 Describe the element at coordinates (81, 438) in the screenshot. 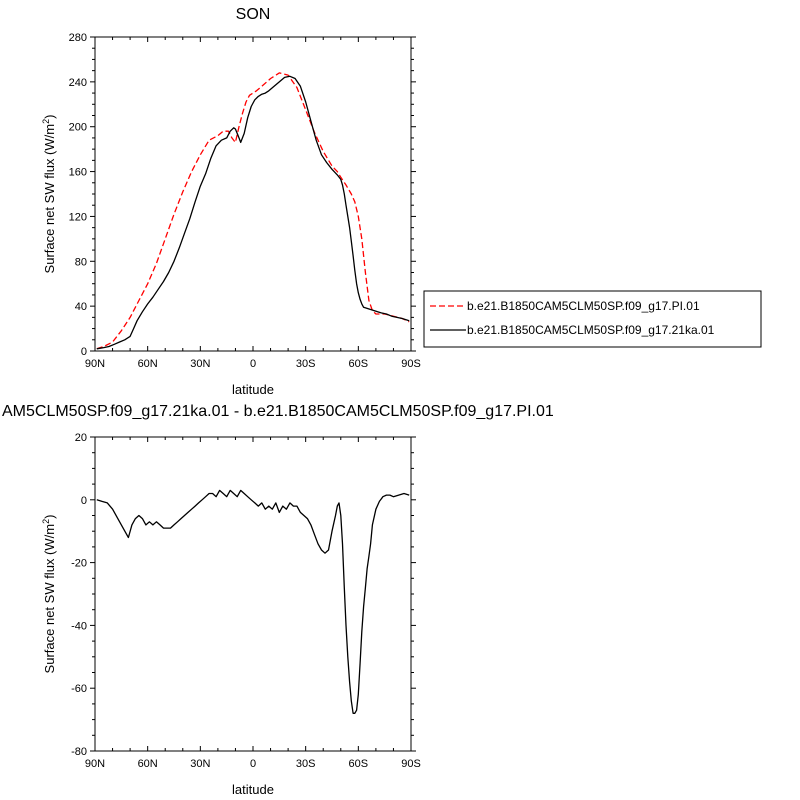

I see `bottom-ytick-label-5: 20` at that location.